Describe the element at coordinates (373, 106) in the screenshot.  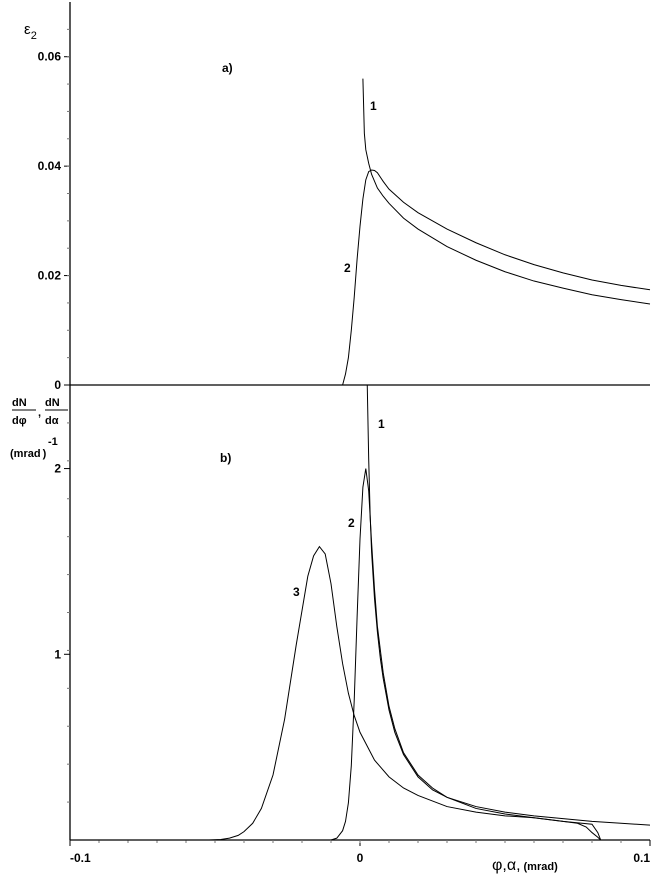
I see `panel-a-curve-label-1: 1` at that location.